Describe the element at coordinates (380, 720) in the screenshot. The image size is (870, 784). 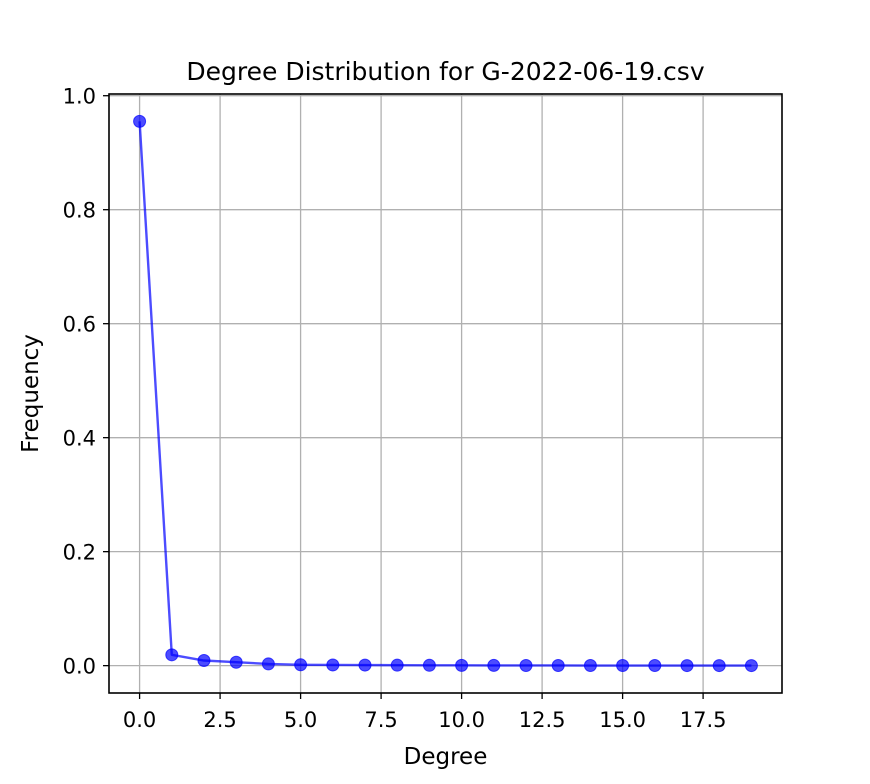
I see `x-tick-label: 7.5` at that location.